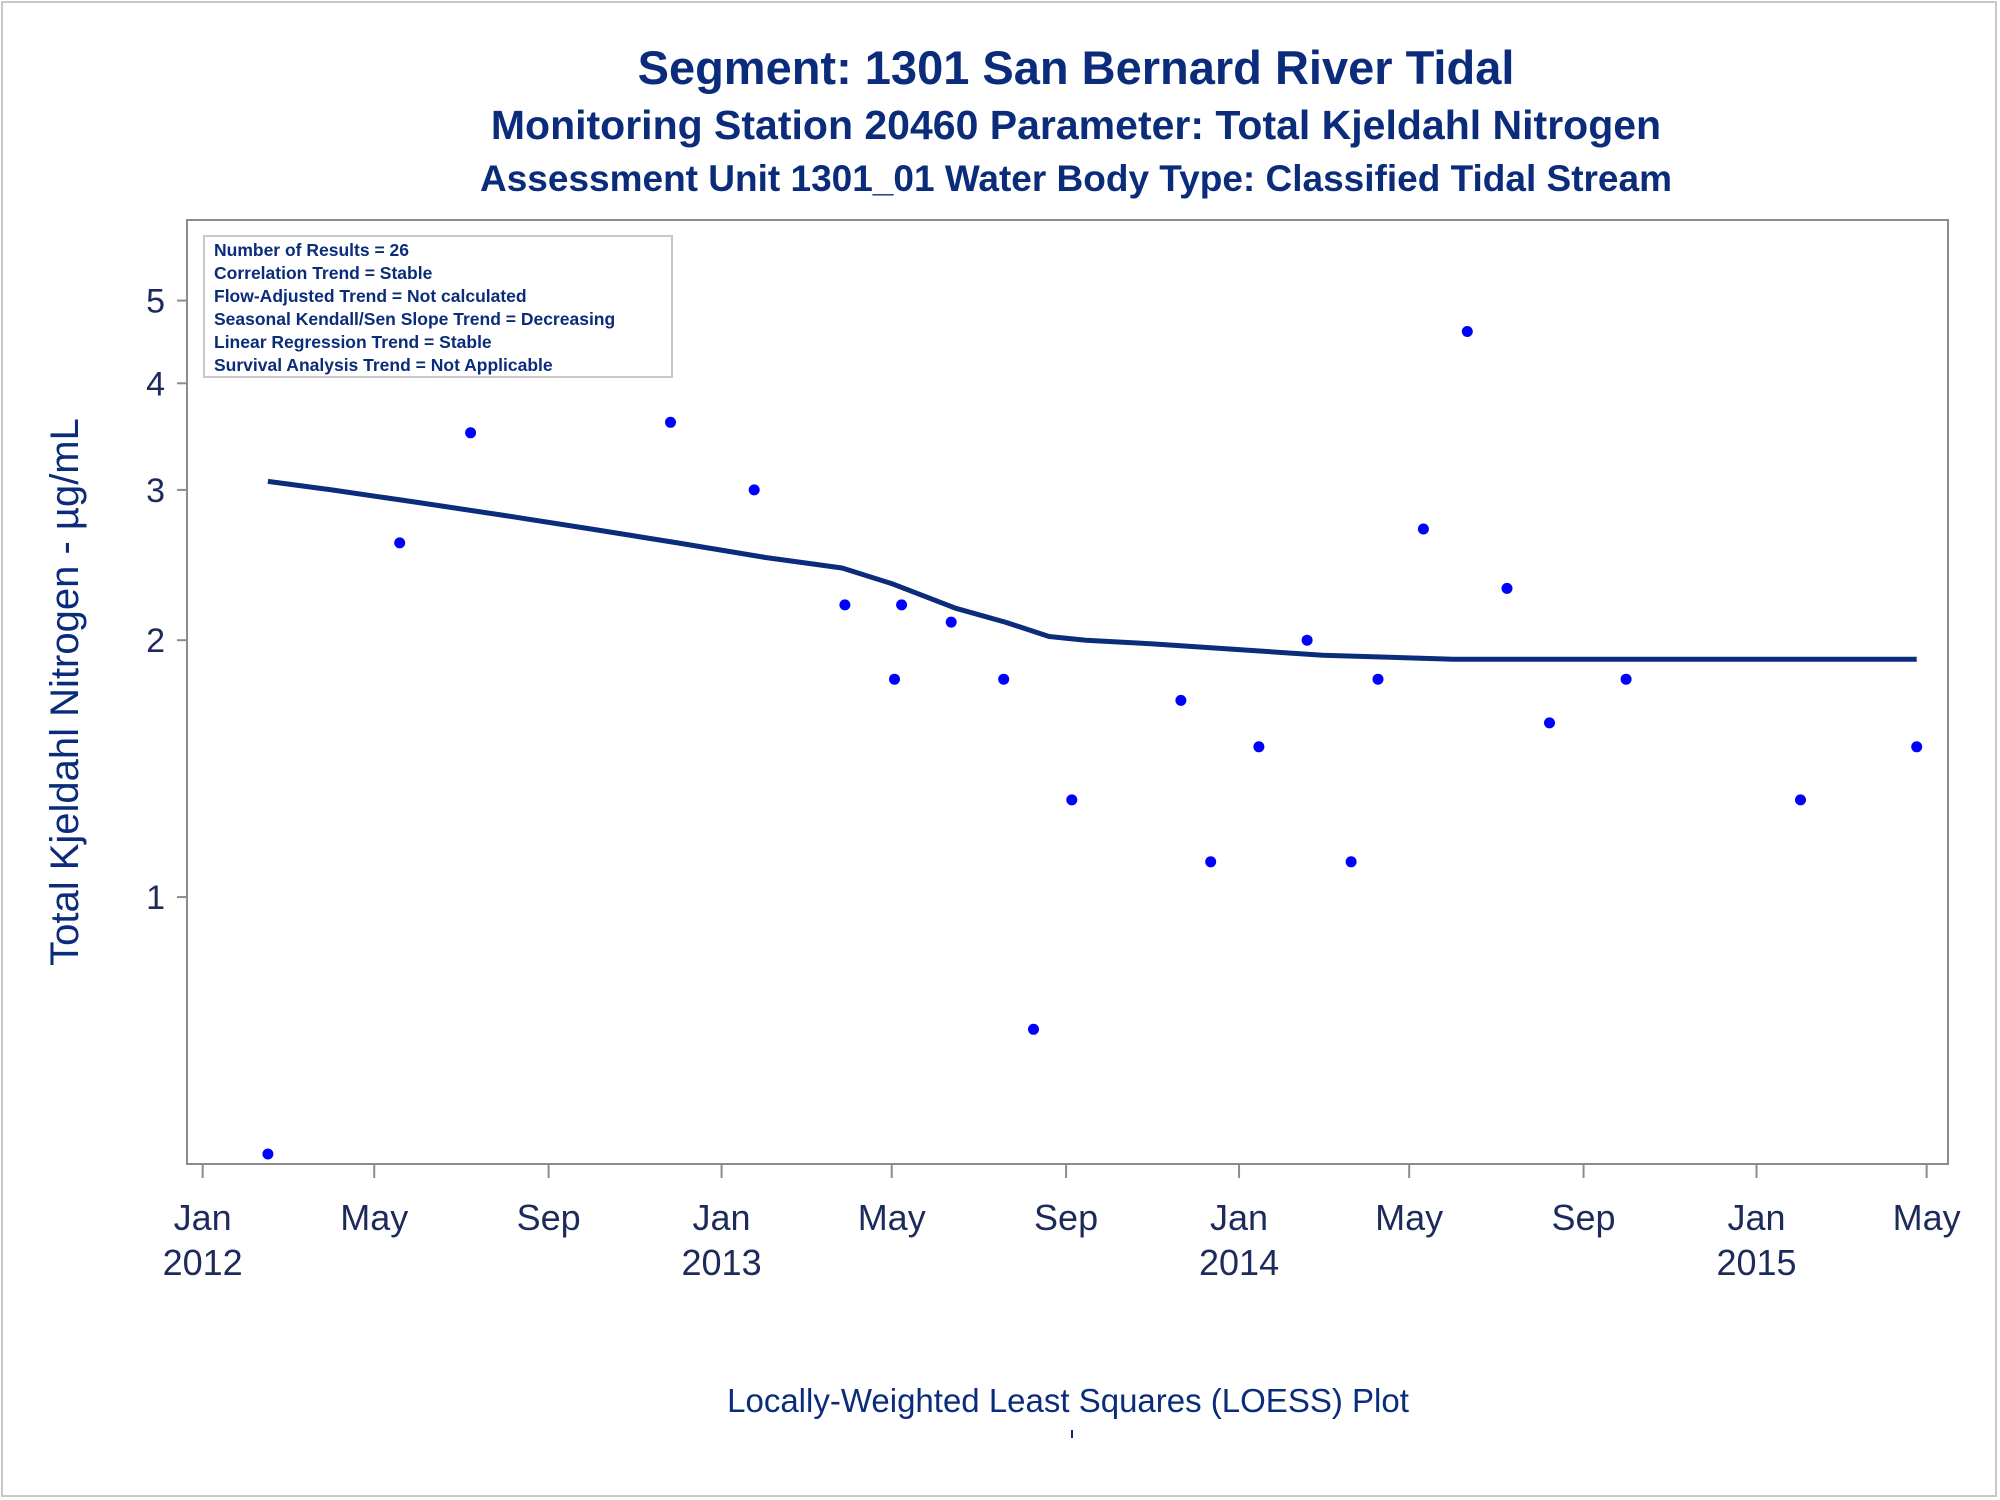 This screenshot has width=2000, height=1500. I want to click on y-tick-label: 3, so click(155, 491).